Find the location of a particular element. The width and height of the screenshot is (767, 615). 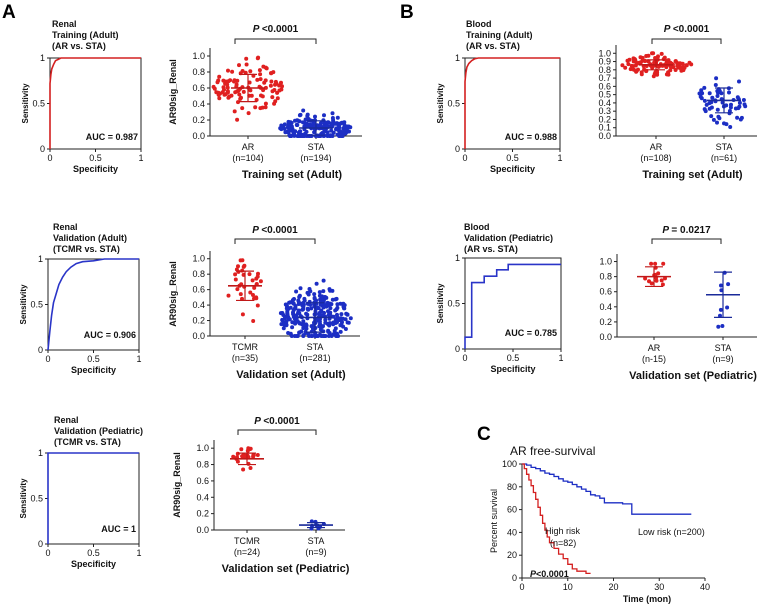

group-n-label: (n=9) is located at coordinates (722, 359).